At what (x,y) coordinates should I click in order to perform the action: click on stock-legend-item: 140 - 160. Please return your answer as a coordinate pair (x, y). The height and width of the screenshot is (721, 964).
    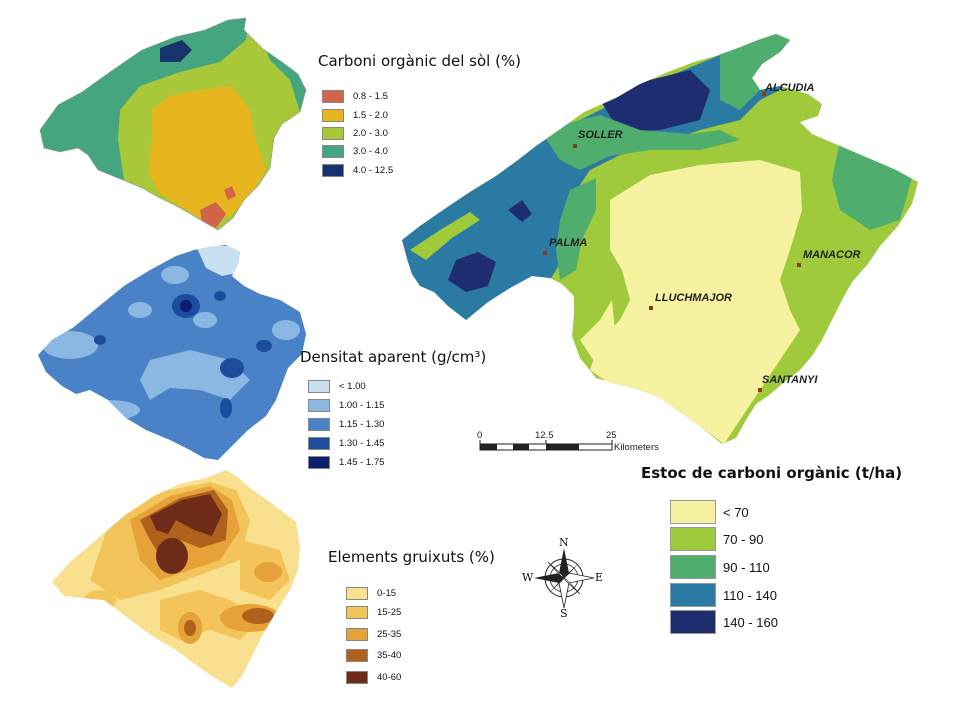
    Looking at the image, I should click on (724, 622).